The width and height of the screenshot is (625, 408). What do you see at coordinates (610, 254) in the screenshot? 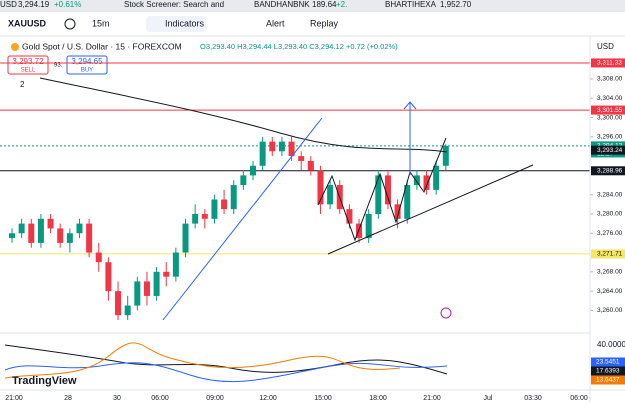
I see `price-tag-label: 3,271.71` at bounding box center [610, 254].